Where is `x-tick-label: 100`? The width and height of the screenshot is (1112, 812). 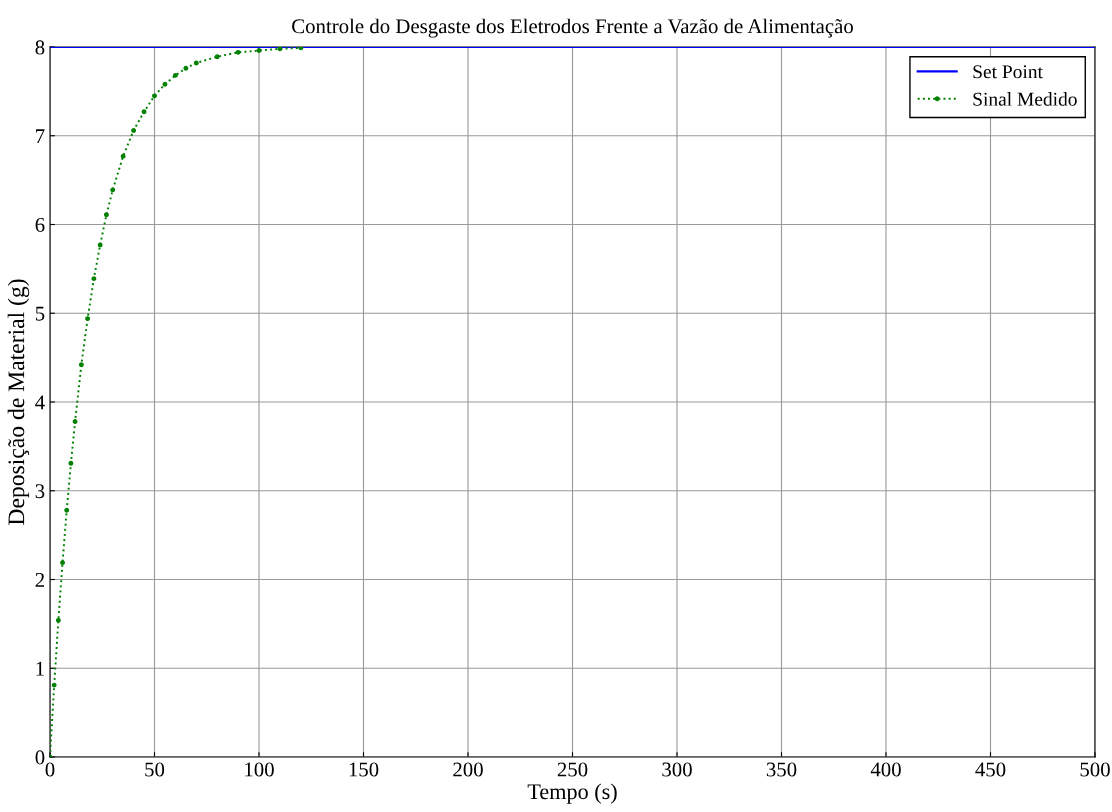 x-tick-label: 100 is located at coordinates (259, 769).